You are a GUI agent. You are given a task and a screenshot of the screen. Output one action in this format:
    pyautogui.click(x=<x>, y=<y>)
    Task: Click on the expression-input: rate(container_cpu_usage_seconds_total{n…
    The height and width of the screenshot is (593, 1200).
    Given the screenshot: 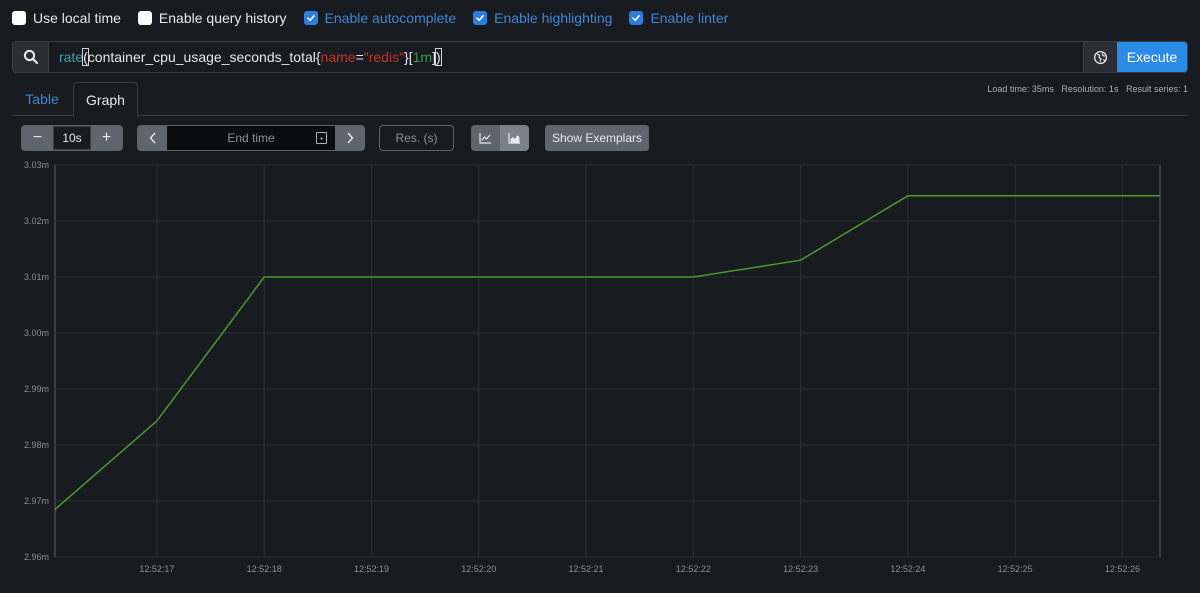 What is the action you would take?
    pyautogui.click(x=566, y=57)
    